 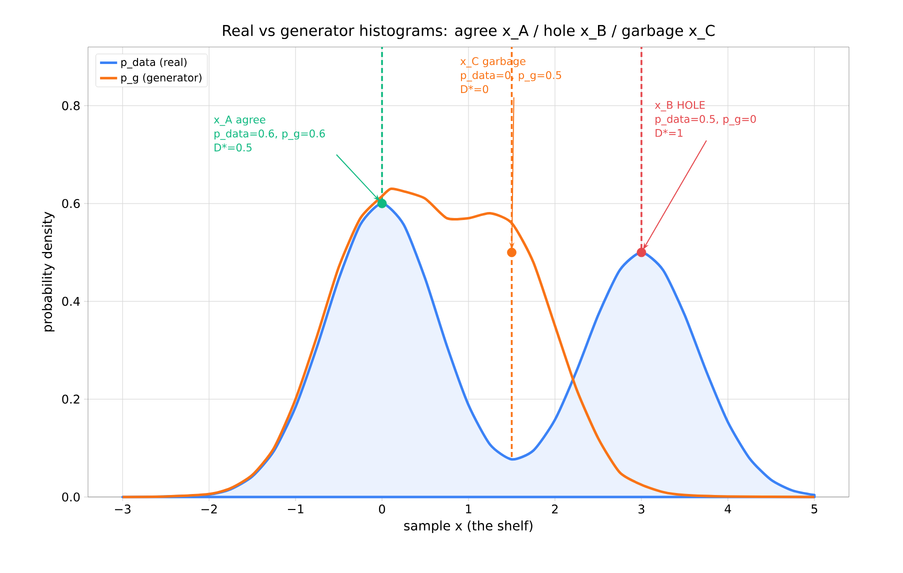 I want to click on y-axis-title: probability density, so click(x=48, y=272).